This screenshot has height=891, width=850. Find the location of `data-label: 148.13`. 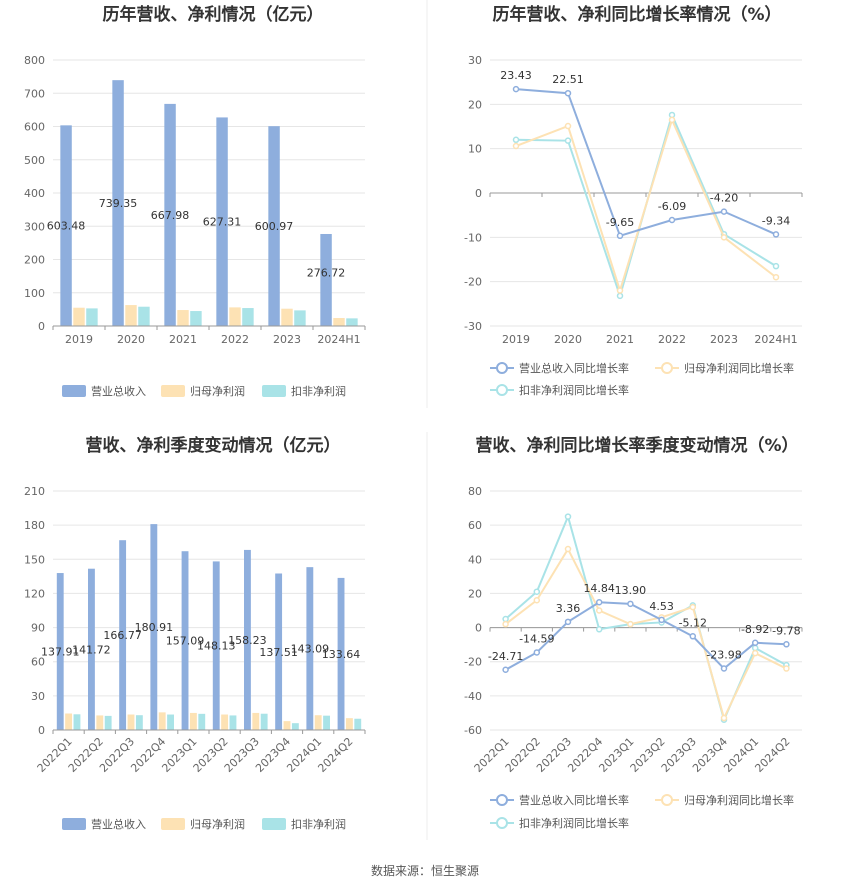

data-label: 148.13 is located at coordinates (216, 646).